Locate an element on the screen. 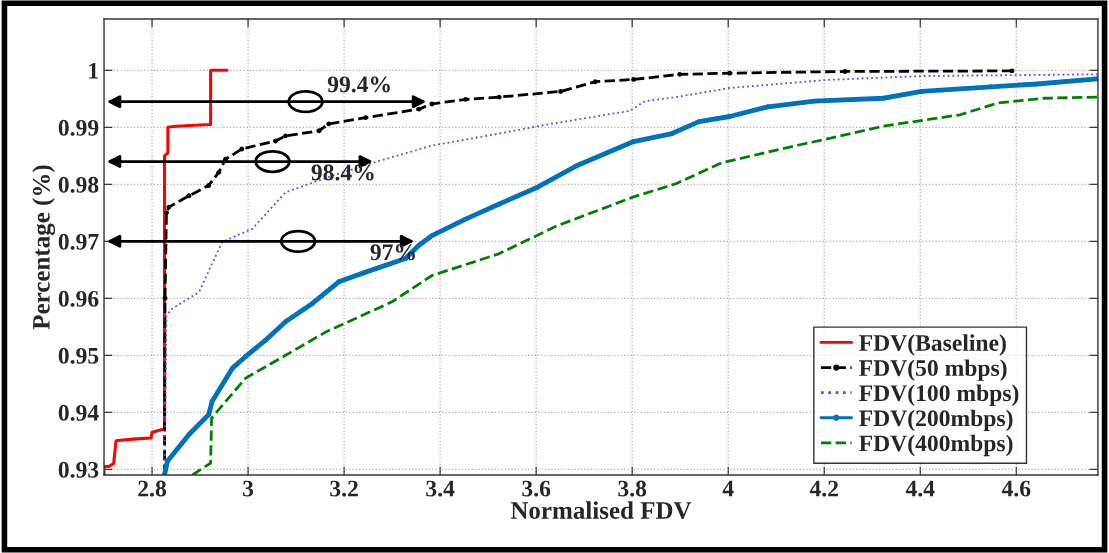 This screenshot has height=553, width=1109. legend-label: FDV(200mbps) is located at coordinates (936, 420).